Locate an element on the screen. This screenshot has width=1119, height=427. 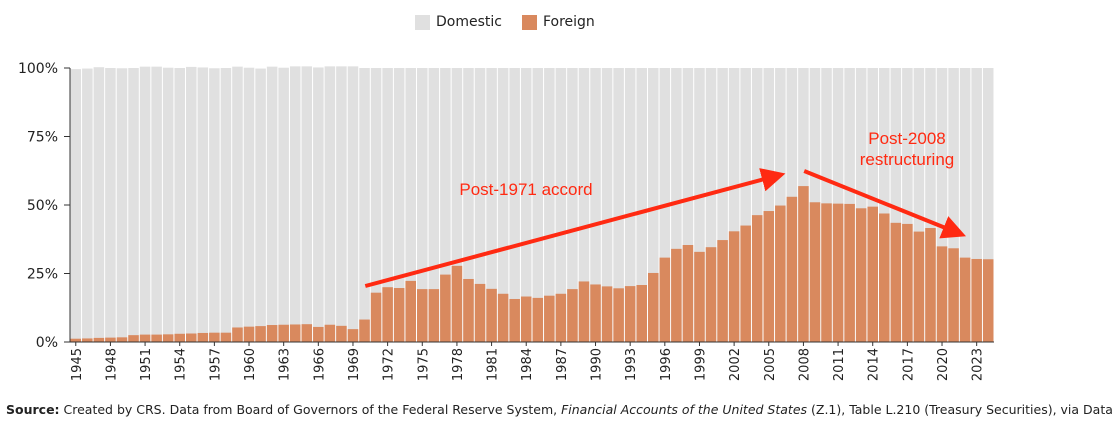
bar-foreign-2024 is located at coordinates (988, 300).